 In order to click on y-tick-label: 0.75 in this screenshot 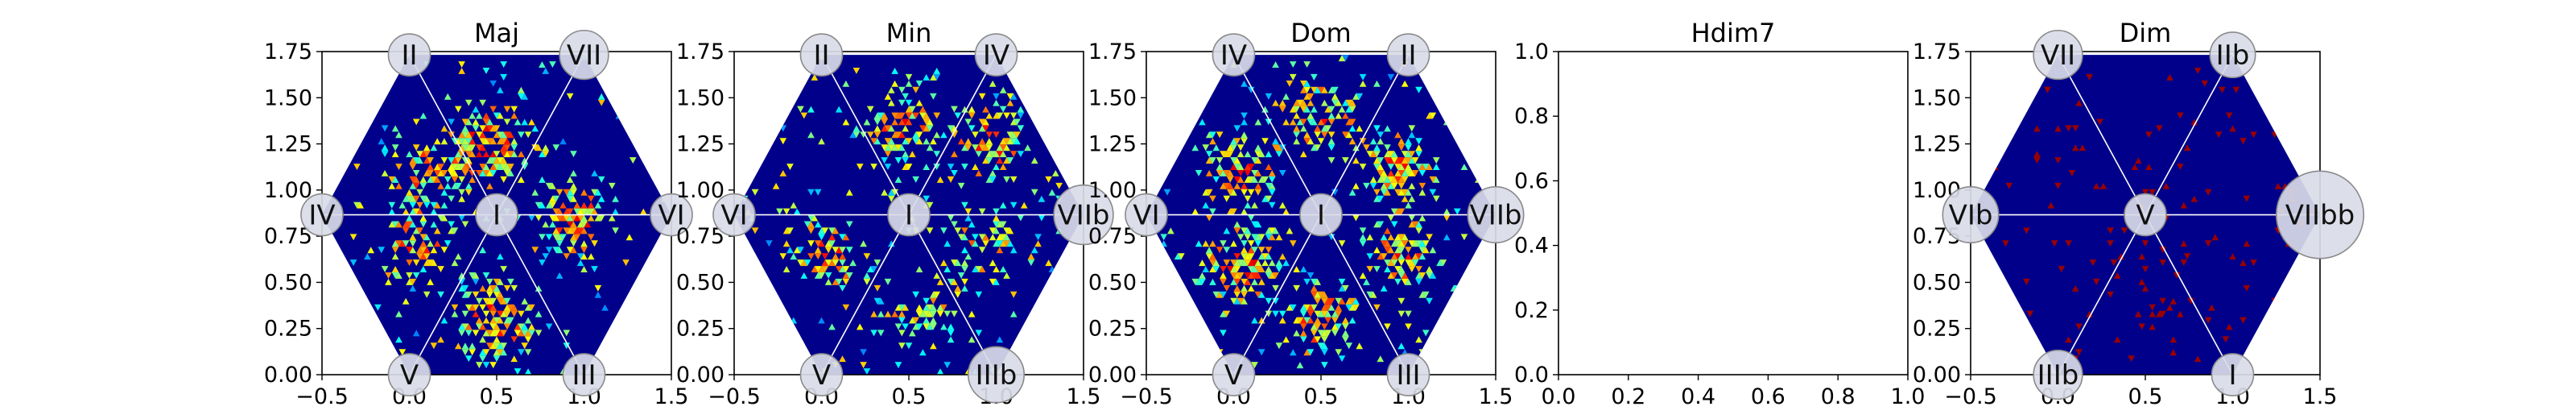, I will do `click(700, 237)`.